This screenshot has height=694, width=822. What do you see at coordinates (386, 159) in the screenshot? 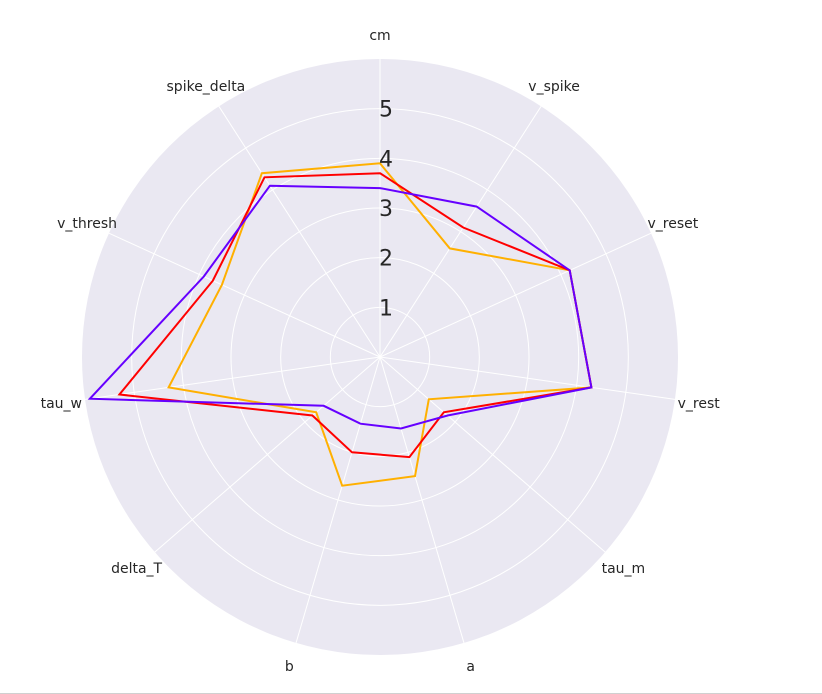
I see `radial-tick-label: 4` at bounding box center [386, 159].